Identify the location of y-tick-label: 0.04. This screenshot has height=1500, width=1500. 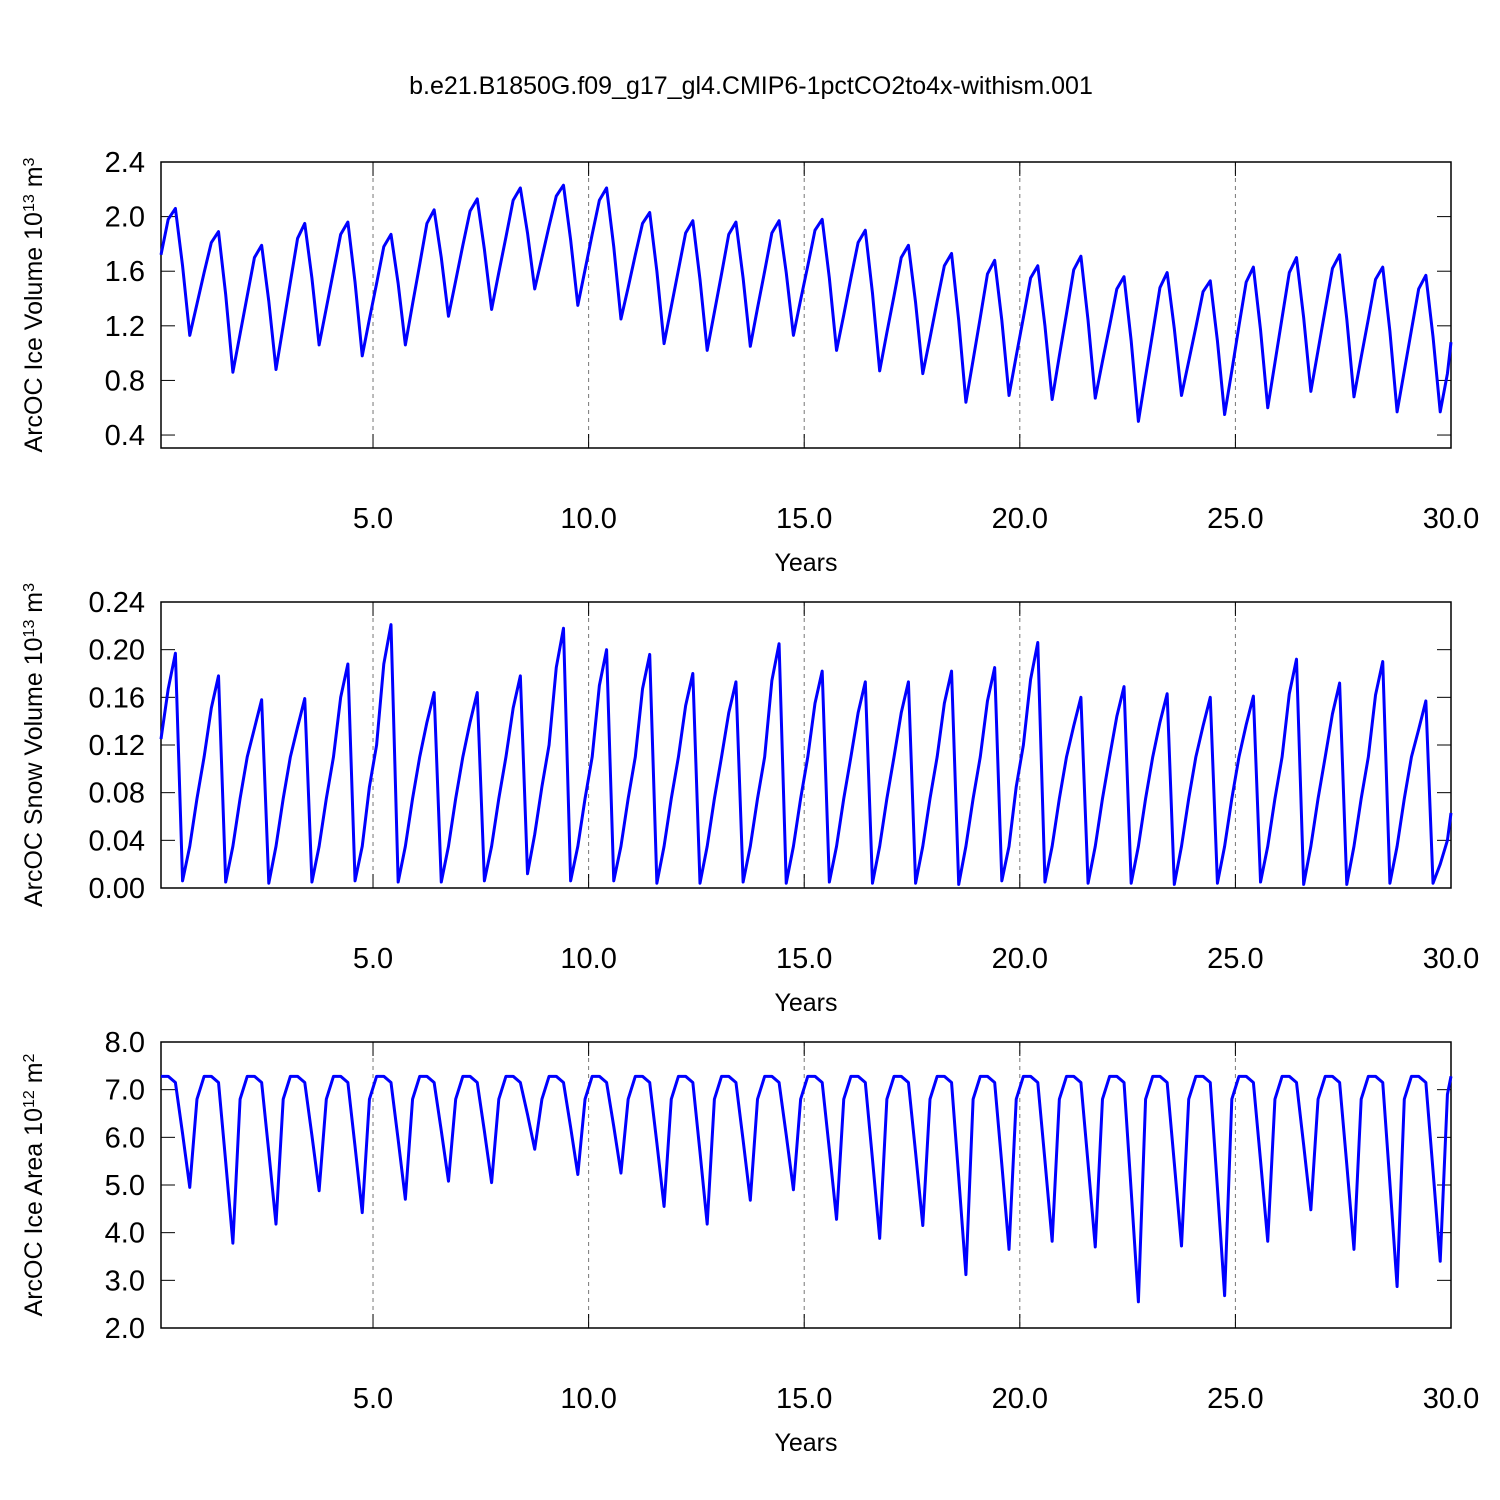
(117, 841).